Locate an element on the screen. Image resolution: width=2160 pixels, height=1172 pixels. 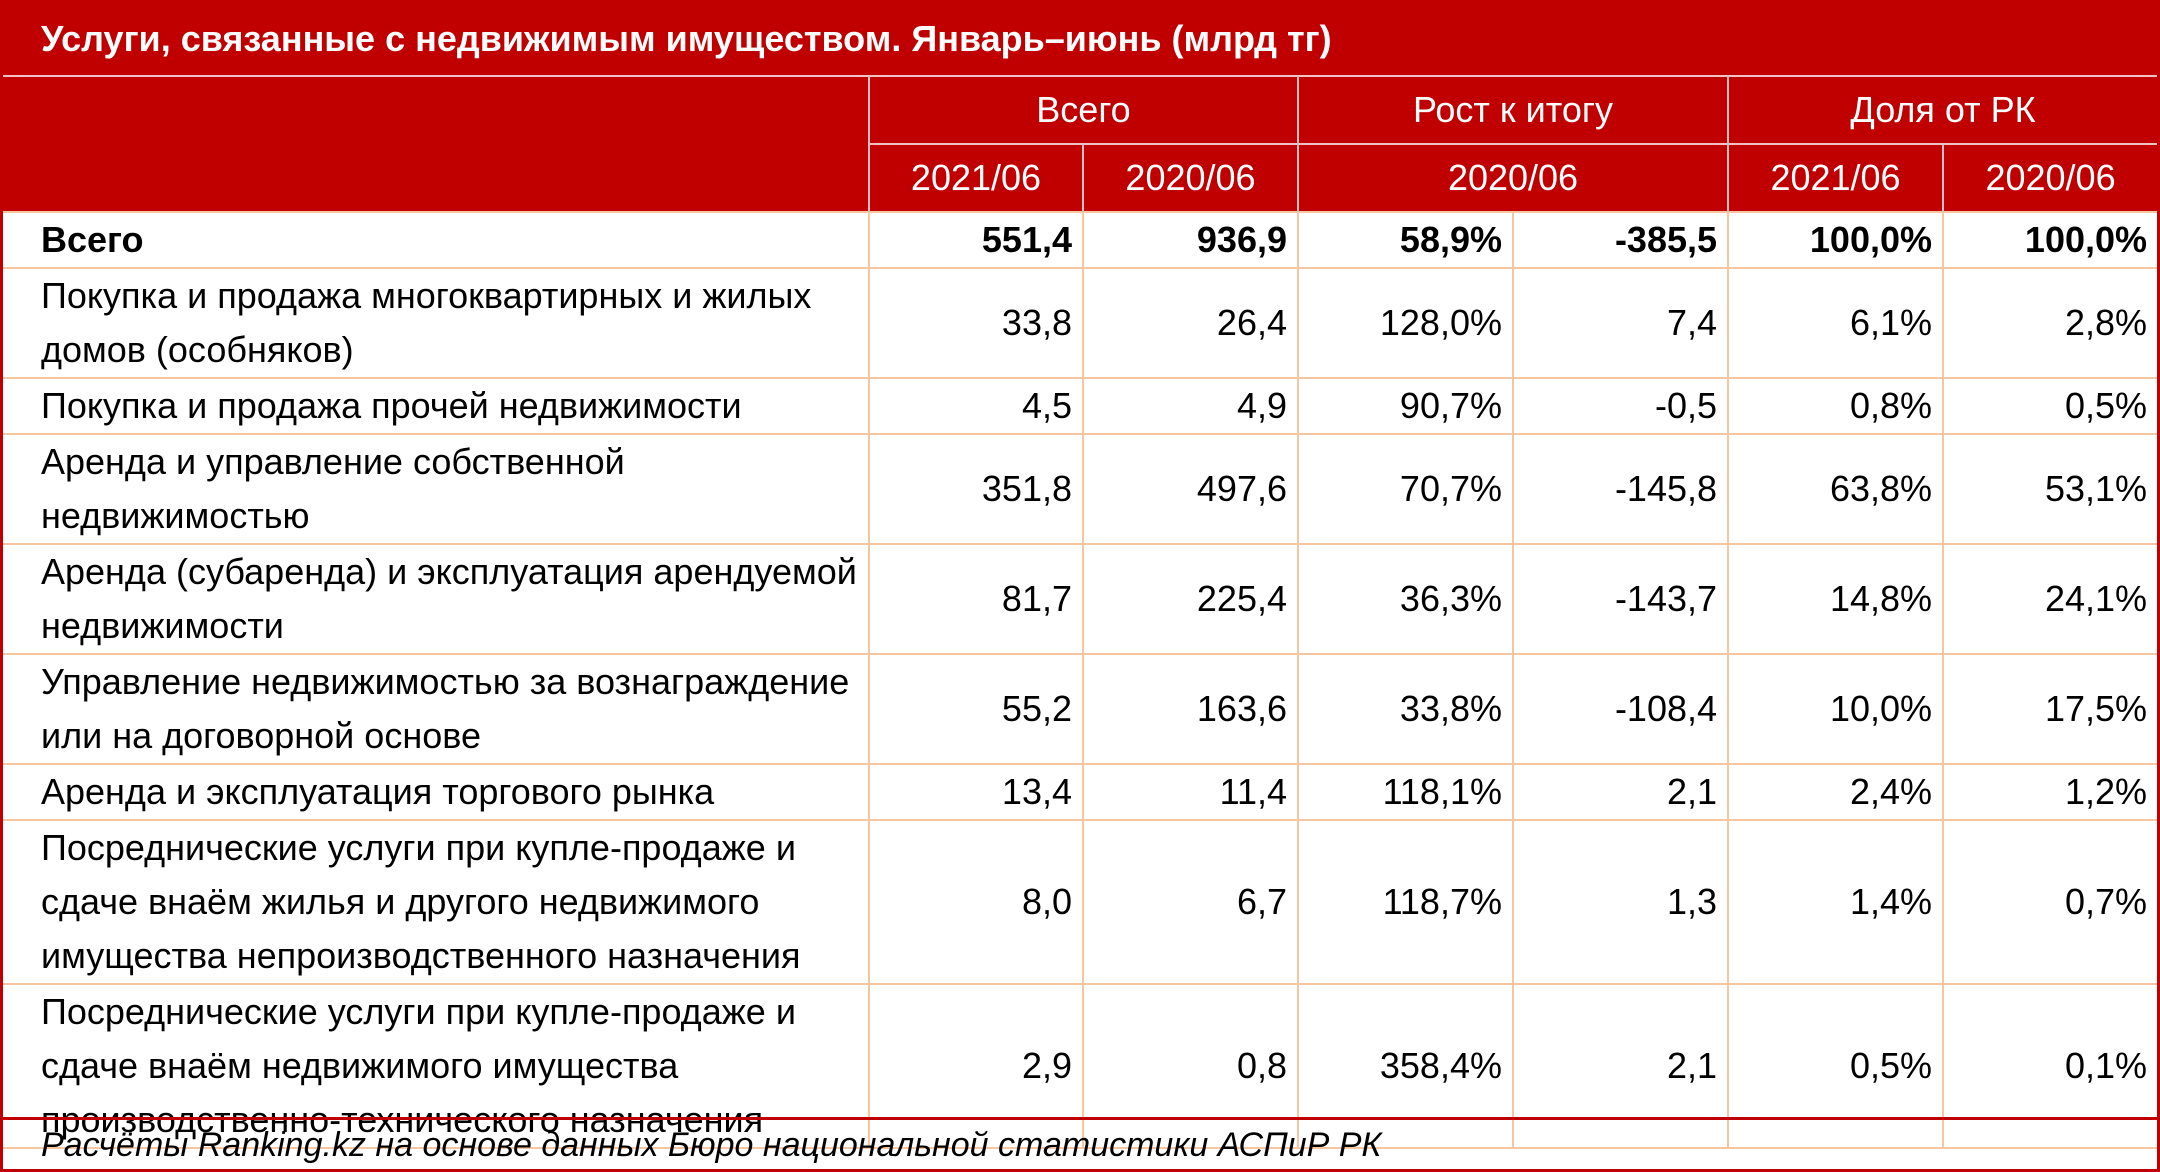
cell-share-2021: 100,0% is located at coordinates (1836, 240).